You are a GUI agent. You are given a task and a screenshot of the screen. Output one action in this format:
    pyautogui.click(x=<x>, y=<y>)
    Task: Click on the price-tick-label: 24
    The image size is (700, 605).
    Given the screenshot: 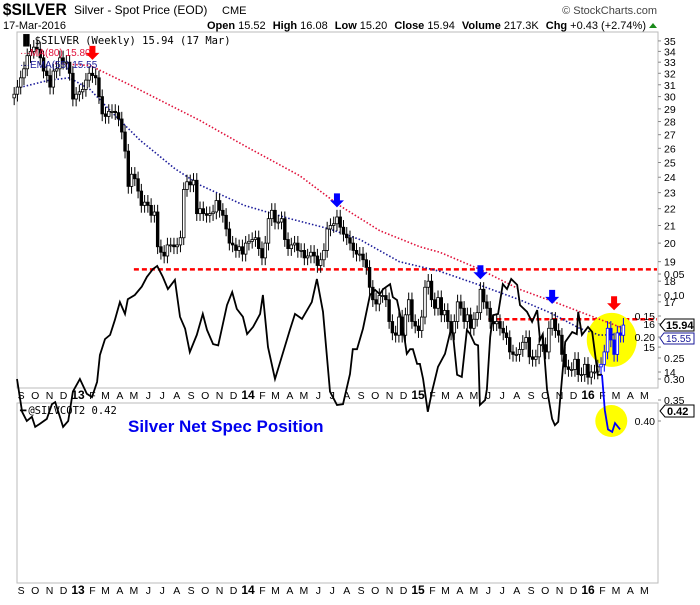 What is the action you would take?
    pyautogui.click(x=670, y=178)
    